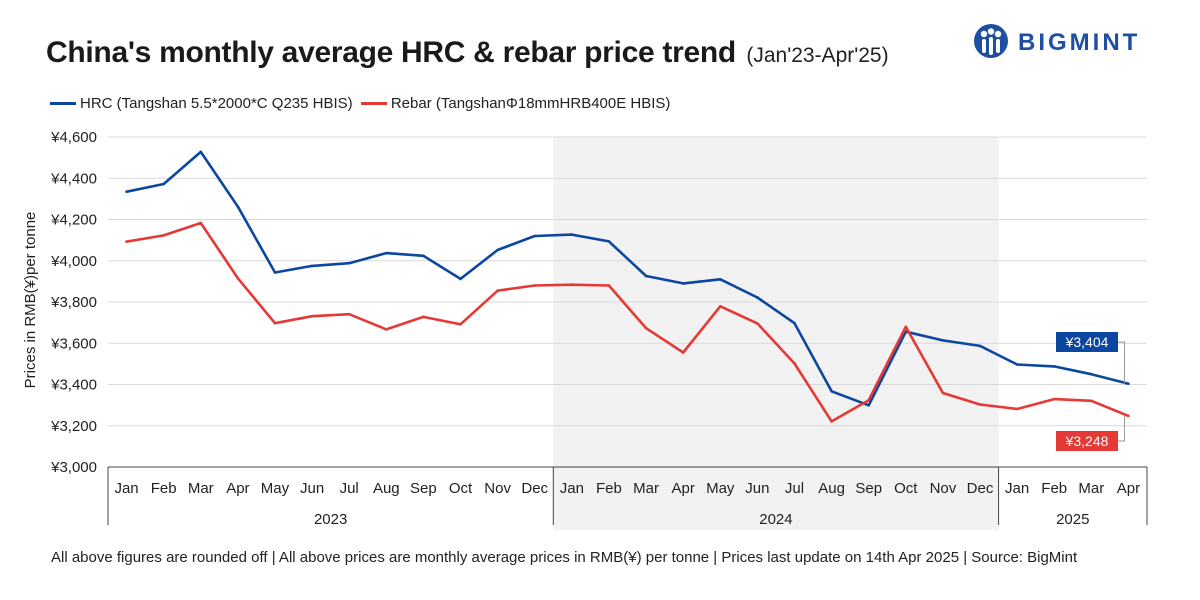  I want to click on y-tick-label: ¥4,000, so click(73, 261).